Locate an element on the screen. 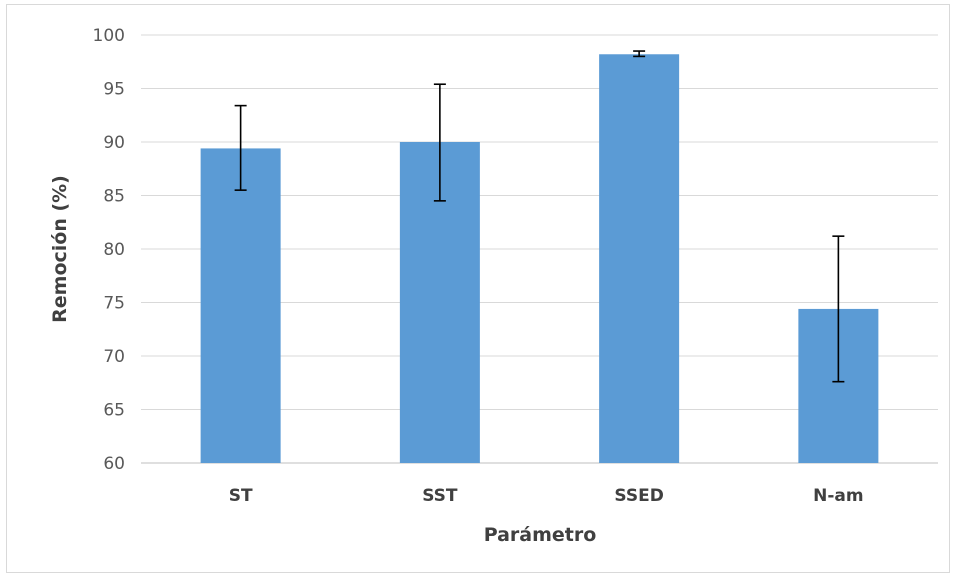 This screenshot has width=956, height=579. x-tick-label: SST is located at coordinates (440, 496).